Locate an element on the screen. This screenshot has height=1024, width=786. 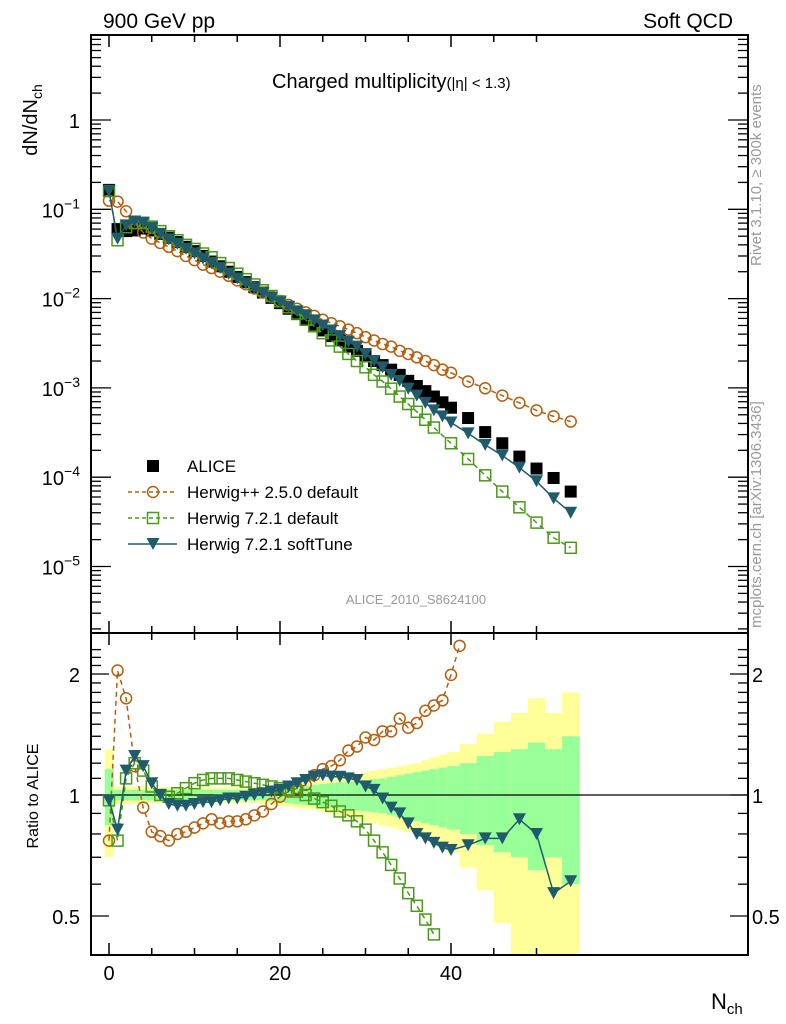
ratio-series-herwig-7-2-1-softtune is located at coordinates (340, 825).